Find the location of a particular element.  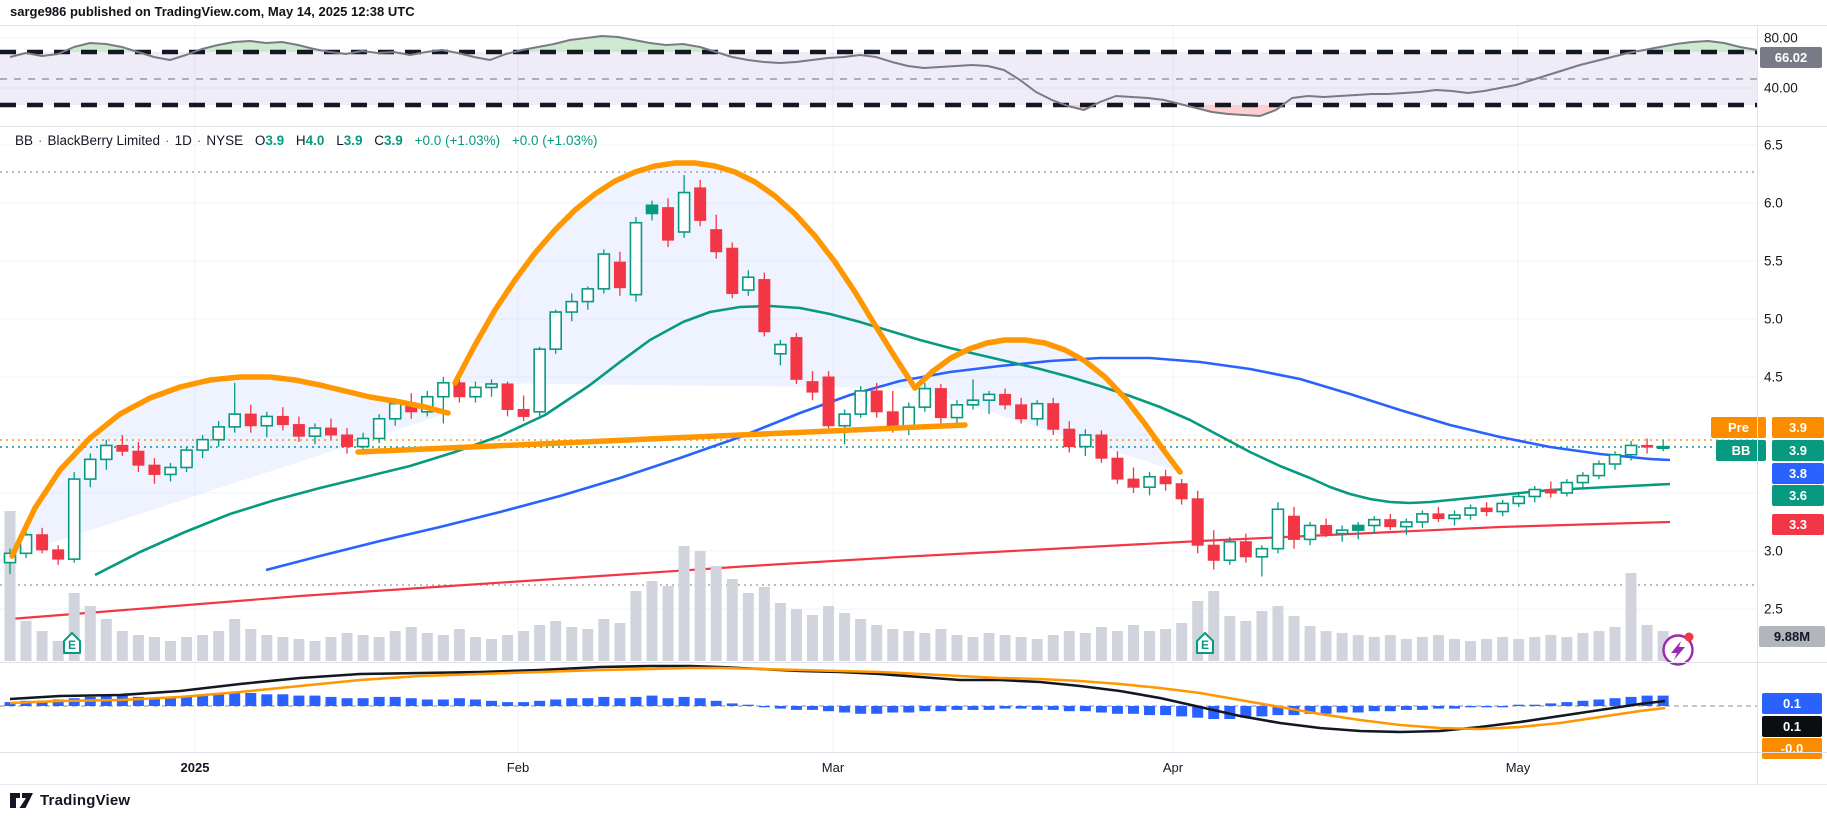

footer-brand-text: TradingView is located at coordinates (85, 800).